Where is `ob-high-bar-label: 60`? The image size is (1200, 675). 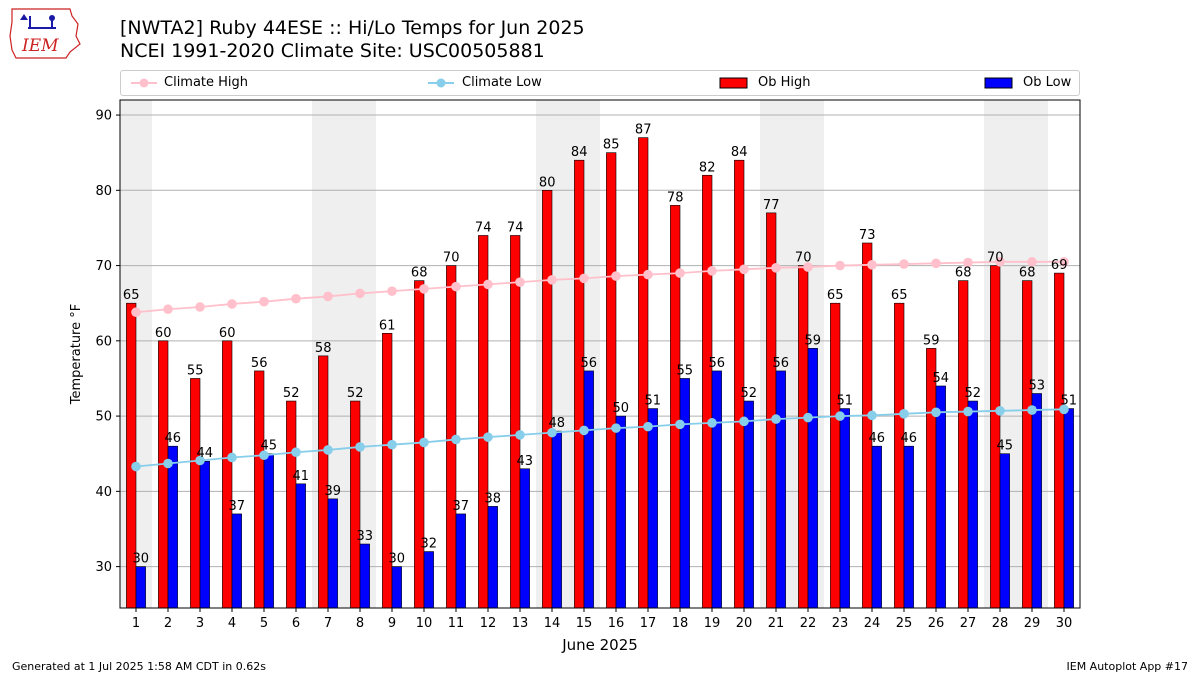
ob-high-bar-label: 60 is located at coordinates (163, 333).